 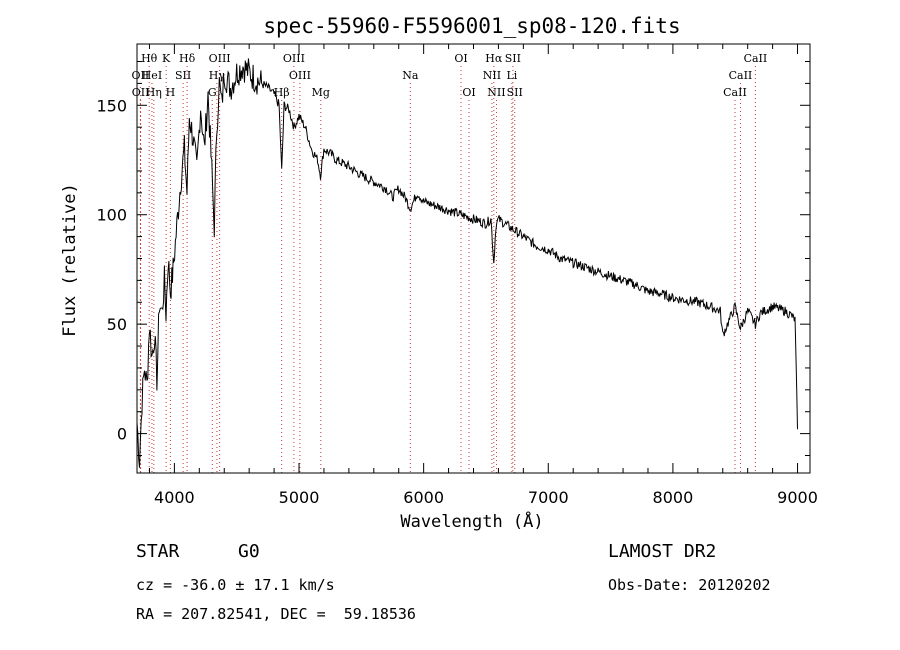 I want to click on line-label: G, so click(x=212, y=92).